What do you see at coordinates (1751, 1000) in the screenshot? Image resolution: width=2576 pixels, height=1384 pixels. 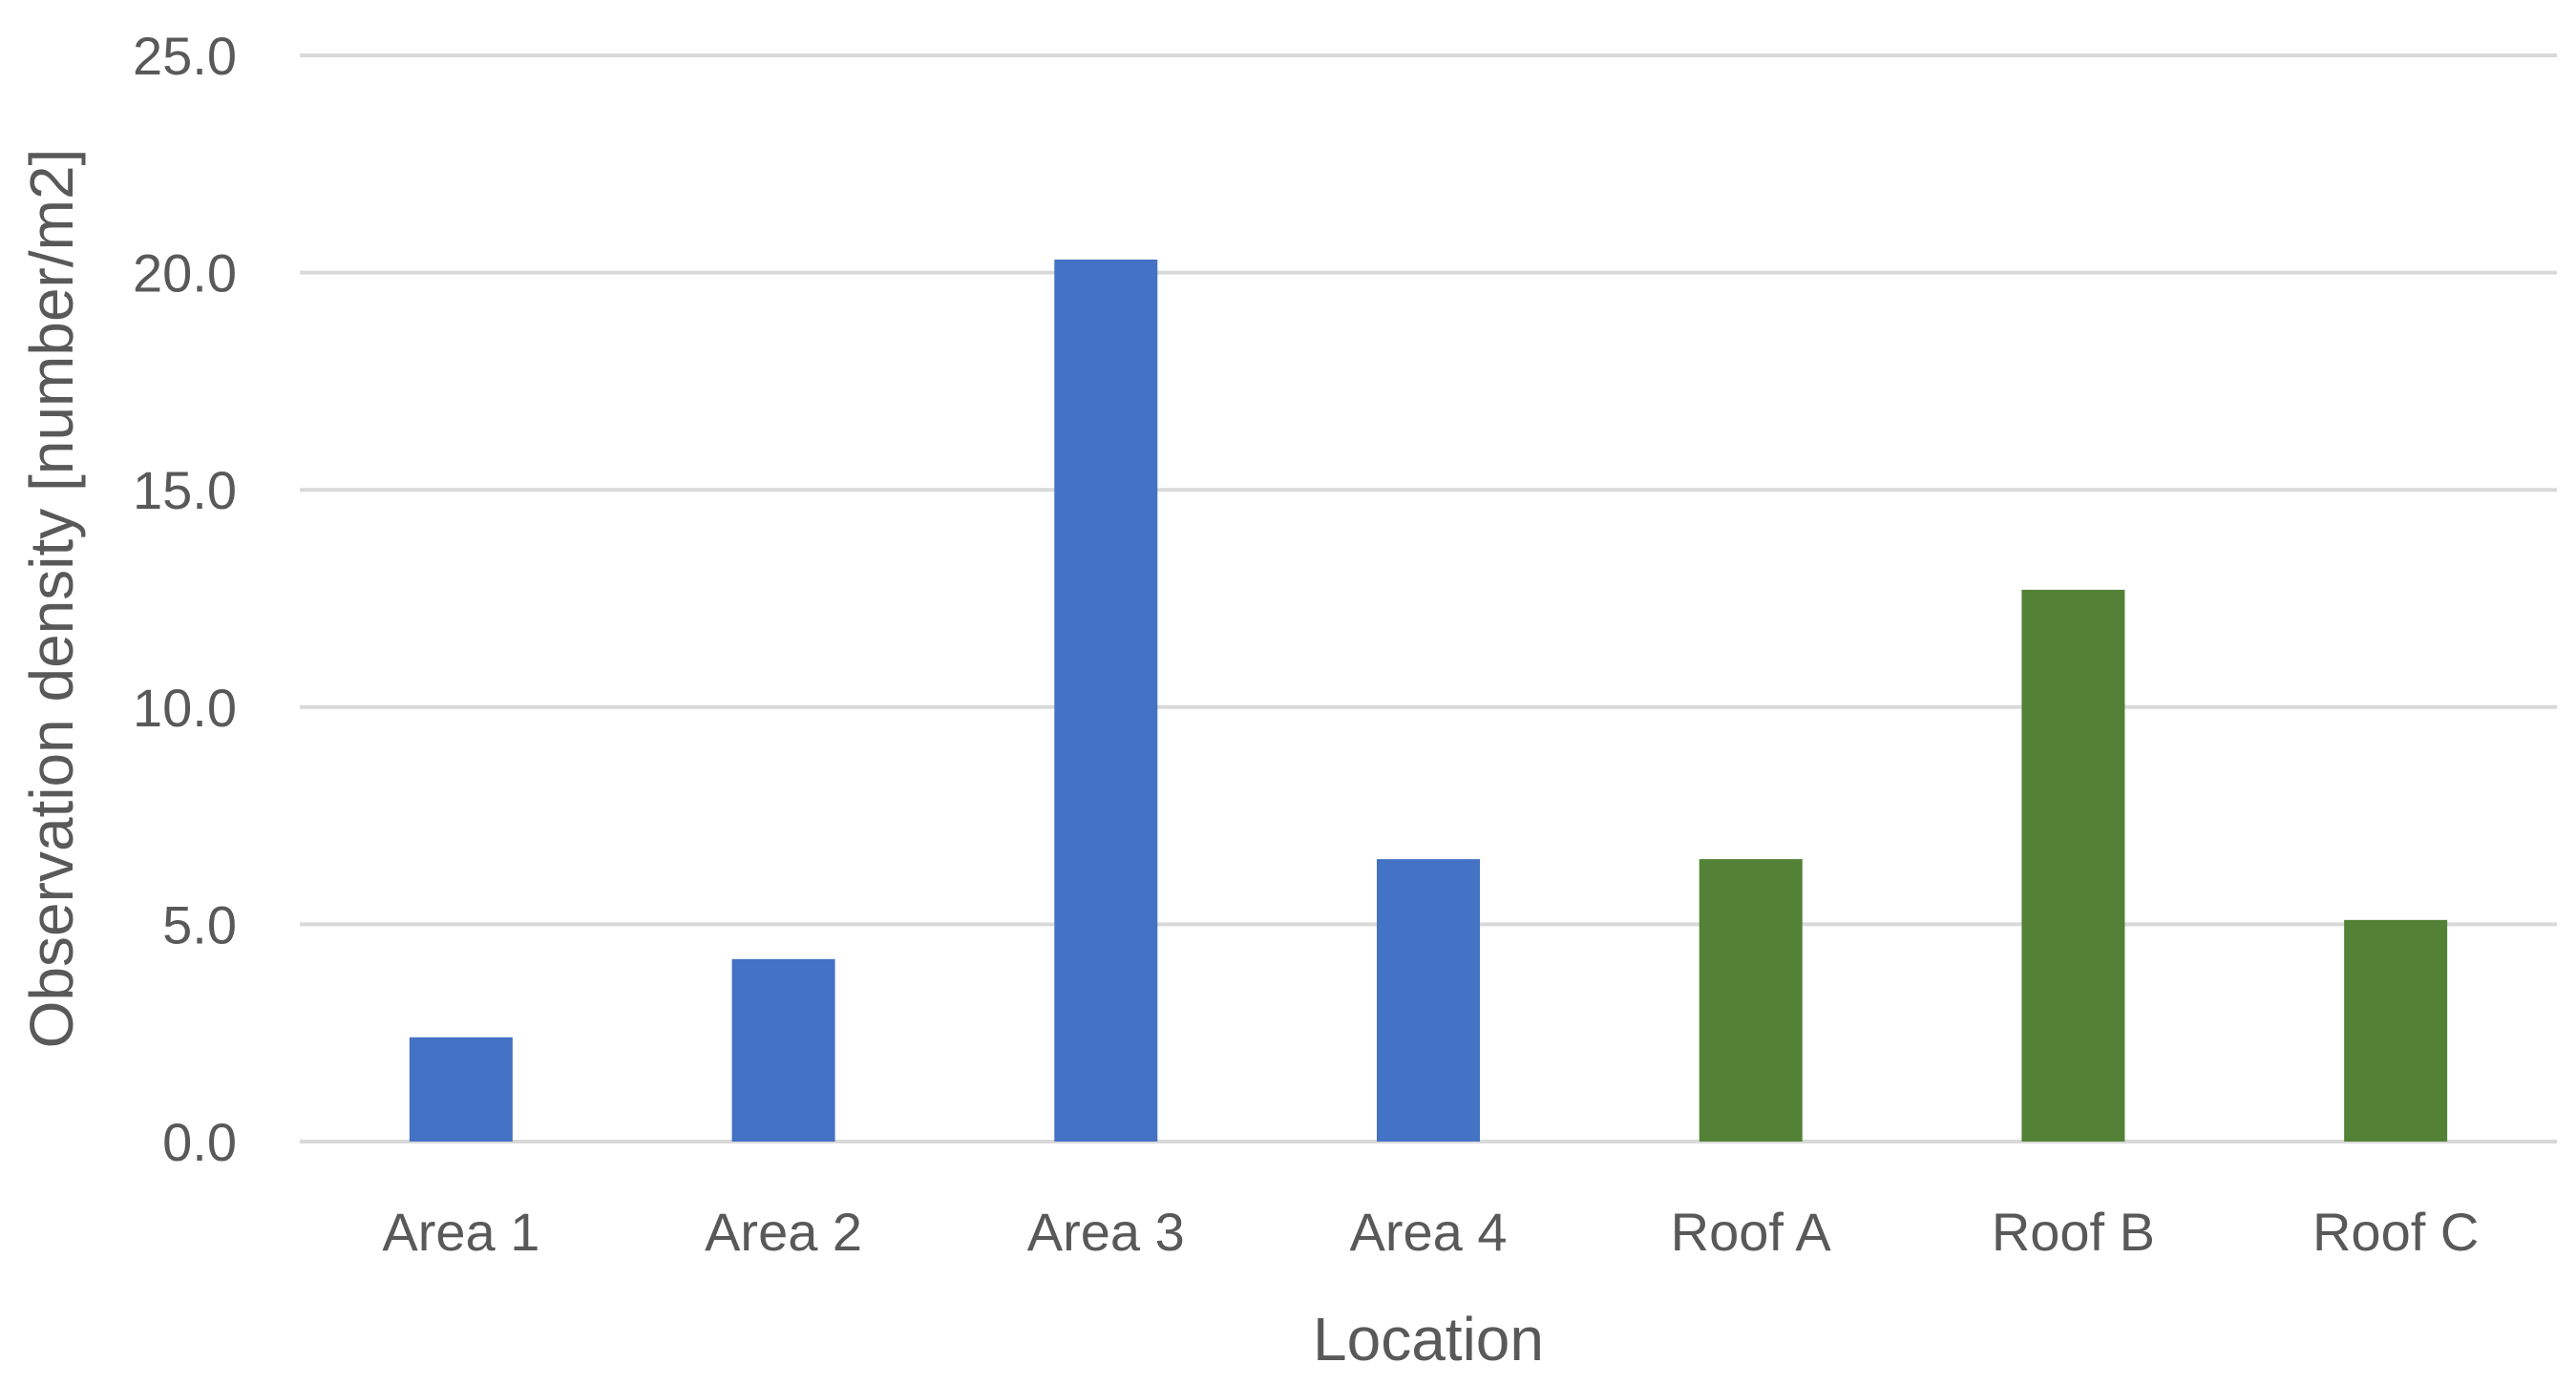 I see `bar-roof-a` at bounding box center [1751, 1000].